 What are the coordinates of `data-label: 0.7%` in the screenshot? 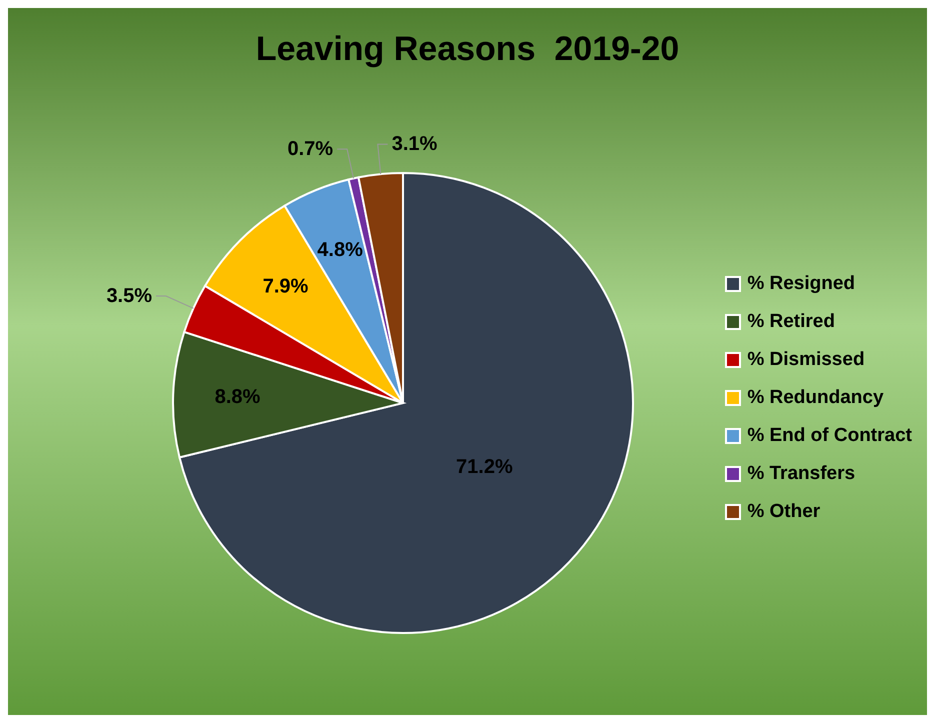 It's located at (310, 149).